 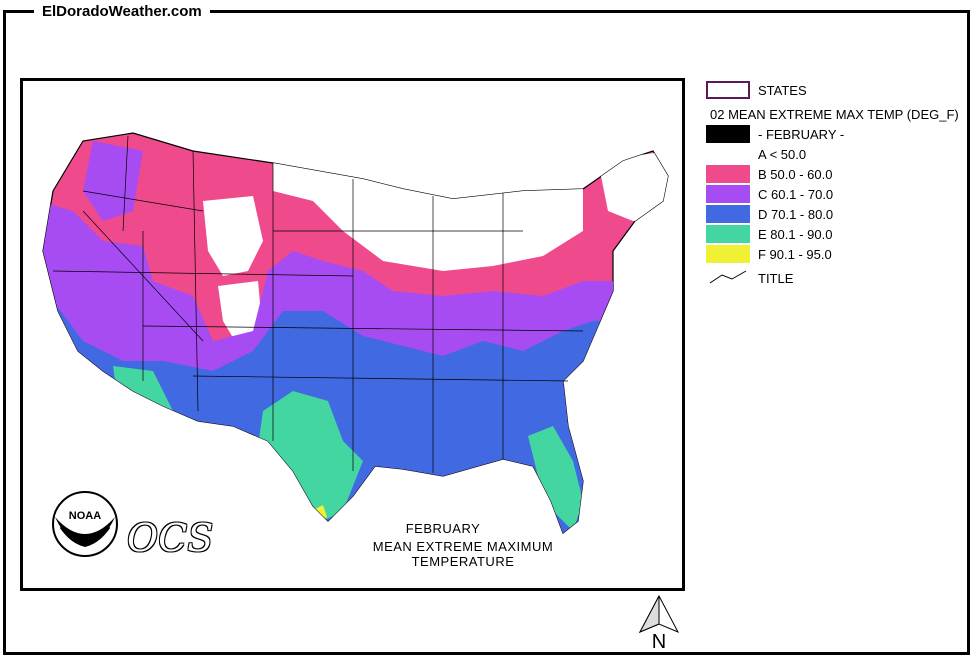 I want to click on swatch-class-c, so click(x=728, y=194).